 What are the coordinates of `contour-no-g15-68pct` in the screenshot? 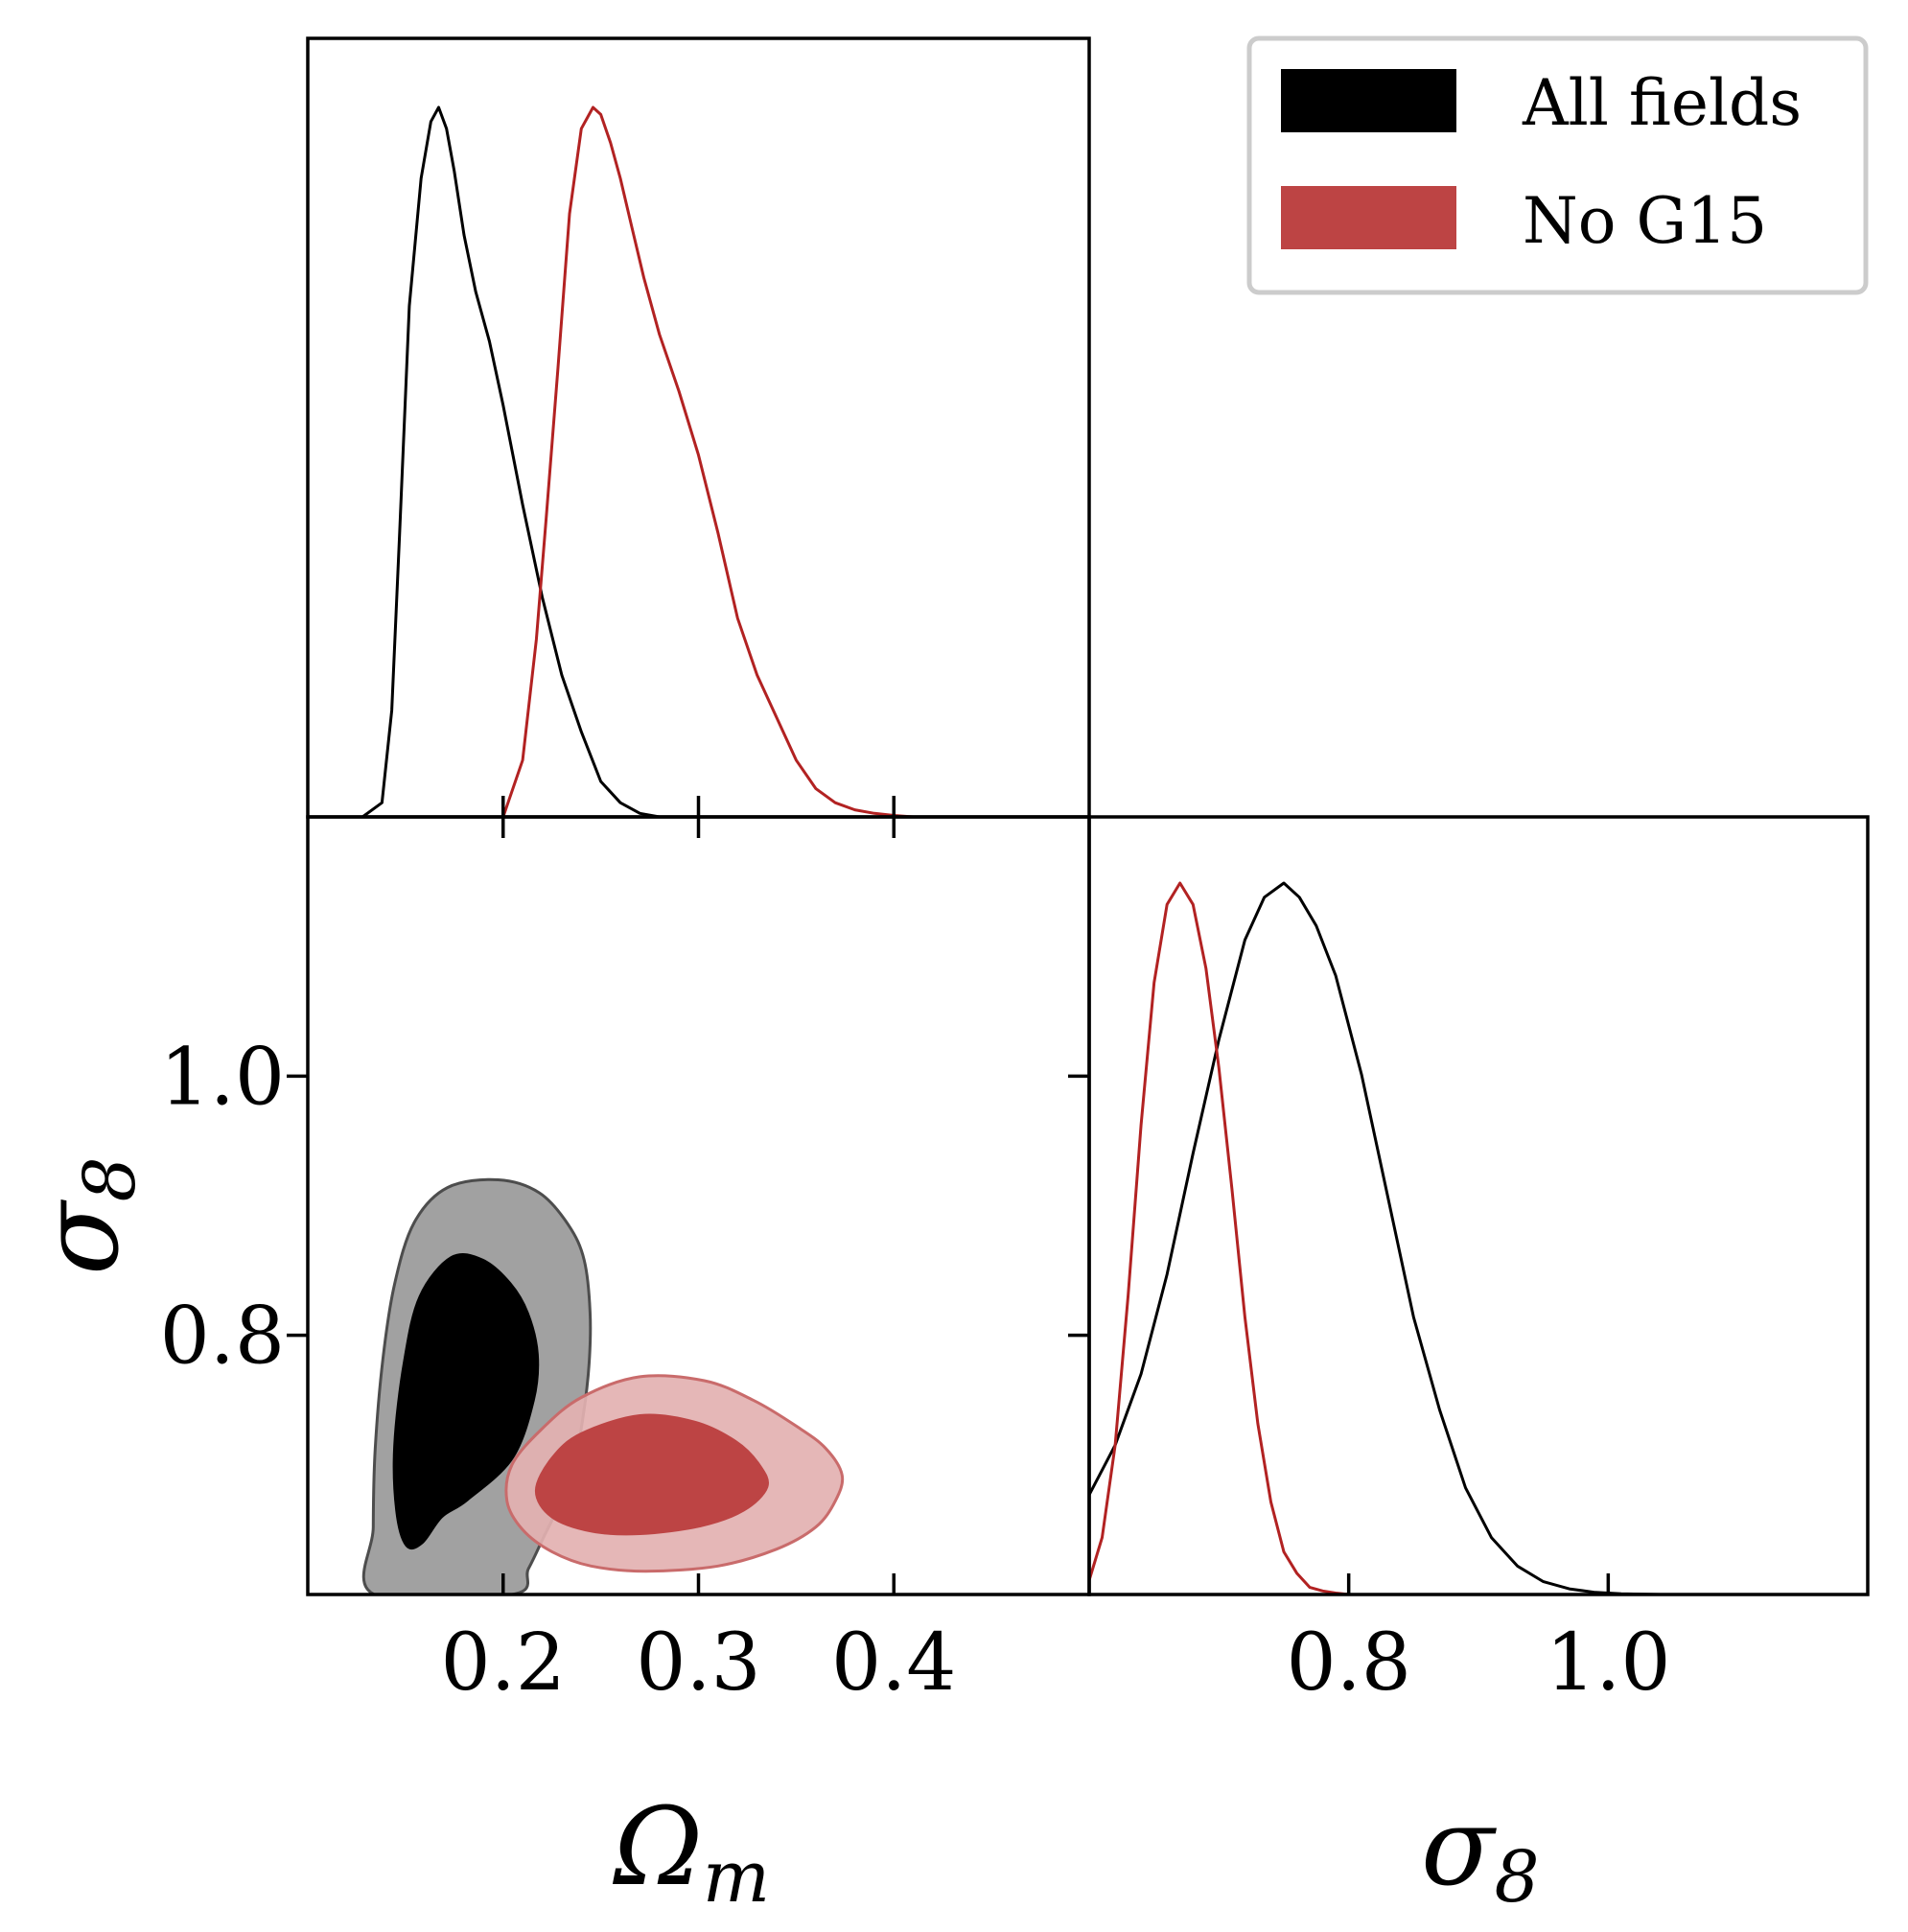 It's located at (651, 1474).